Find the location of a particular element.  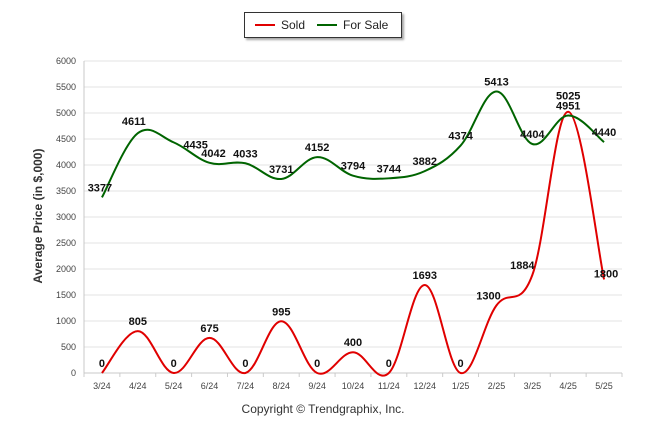

x-tick-label: 8/24 is located at coordinates (282, 386).